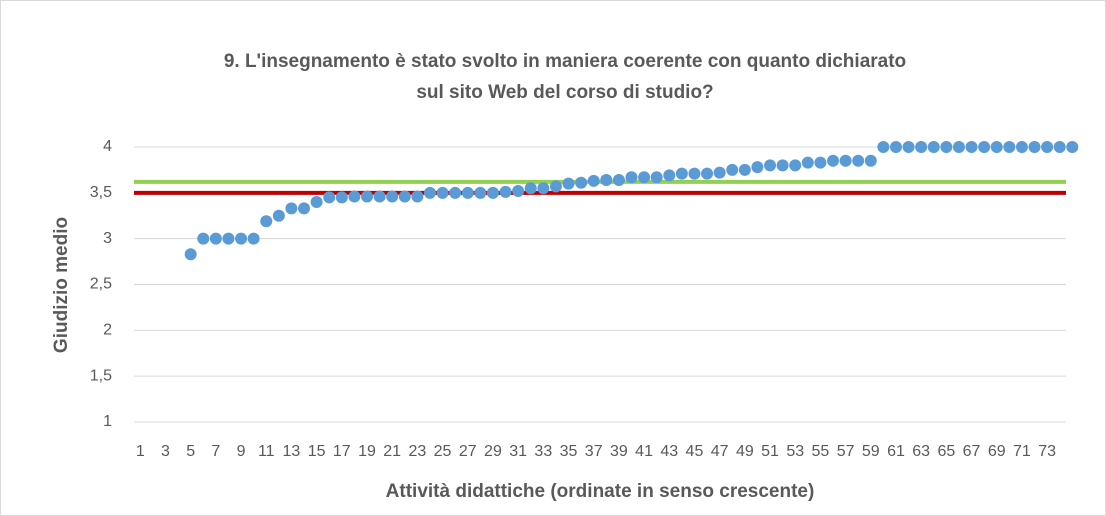 The height and width of the screenshot is (516, 1106). Describe the element at coordinates (695, 451) in the screenshot. I see `x-tick-label: 45` at that location.